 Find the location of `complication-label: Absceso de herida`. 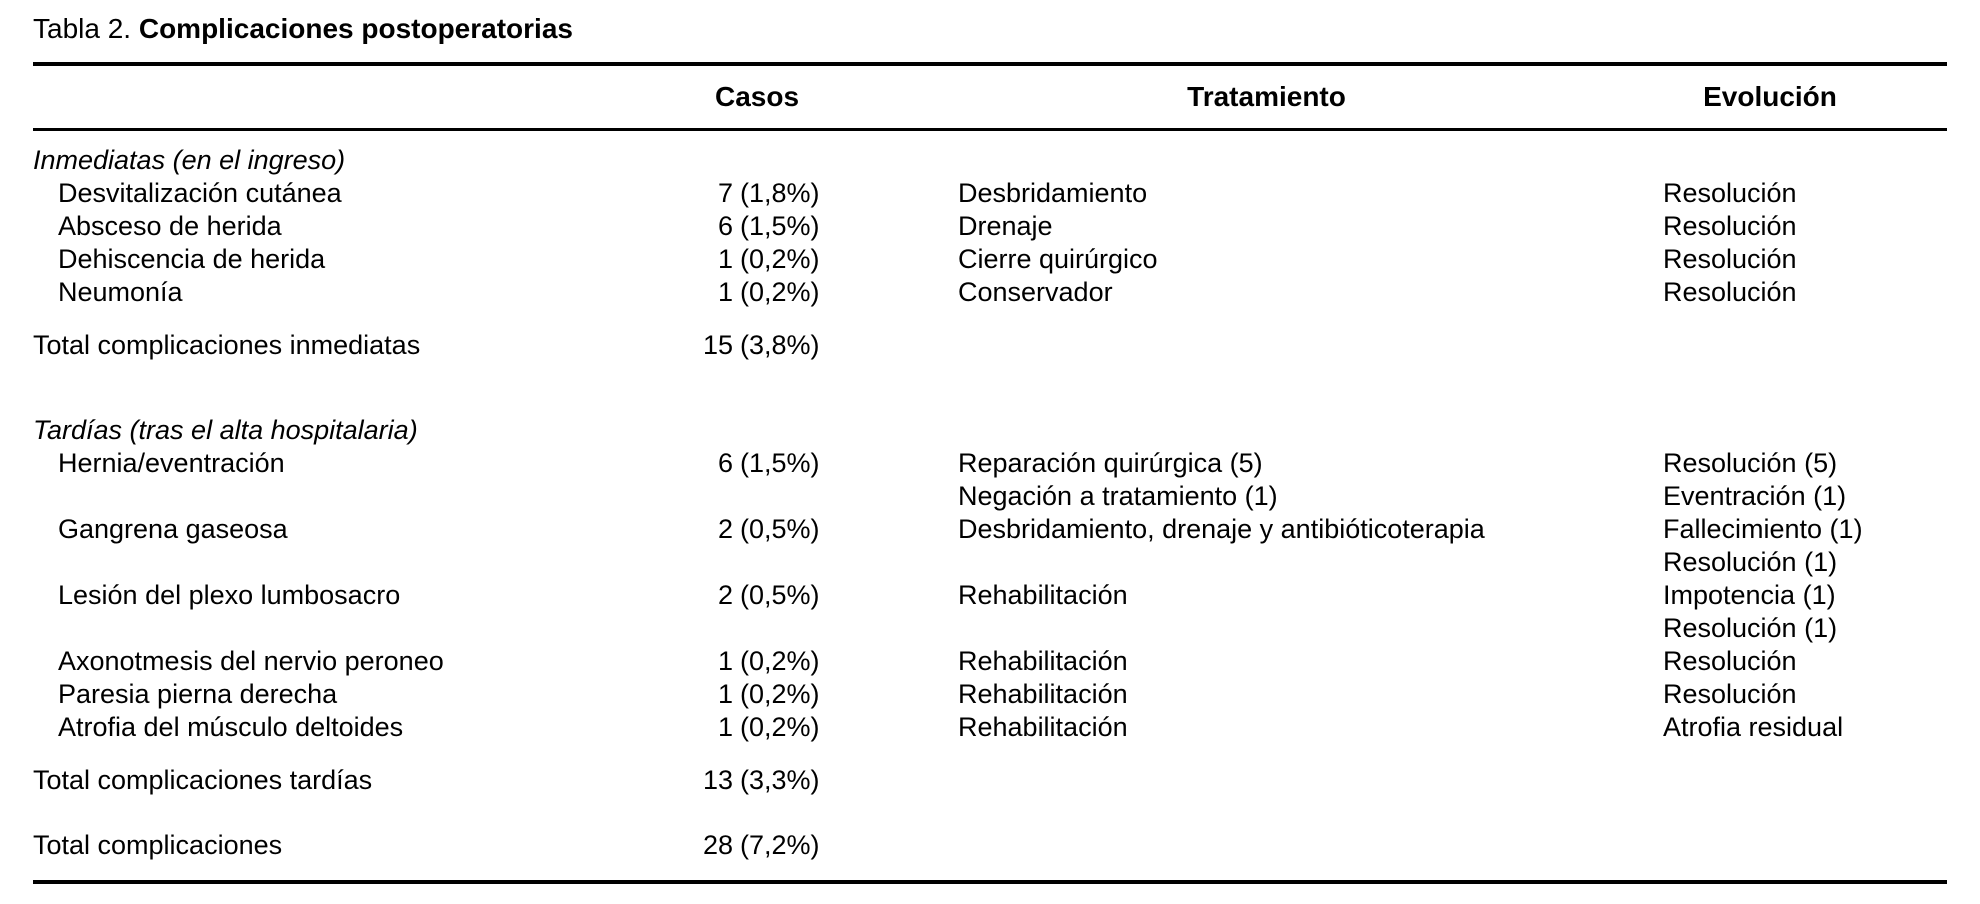

complication-label: Absceso de herida is located at coordinates (170, 226).